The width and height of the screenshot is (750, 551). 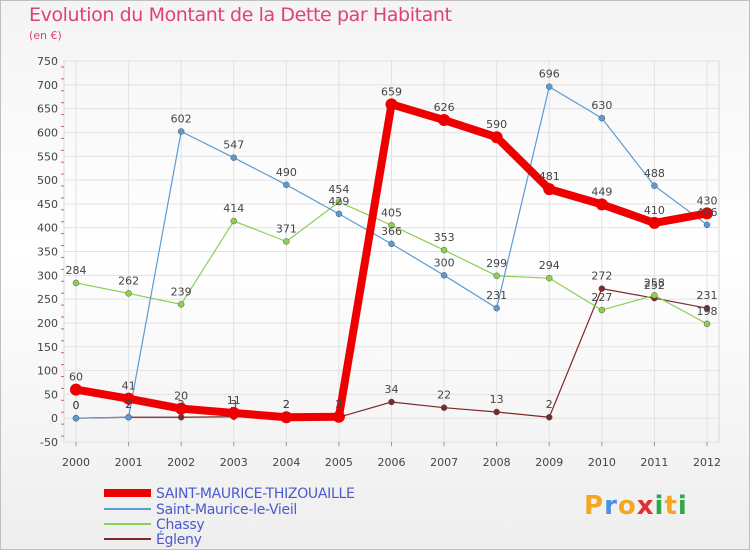 I want to click on y-tick-label: 0, so click(x=54, y=418).